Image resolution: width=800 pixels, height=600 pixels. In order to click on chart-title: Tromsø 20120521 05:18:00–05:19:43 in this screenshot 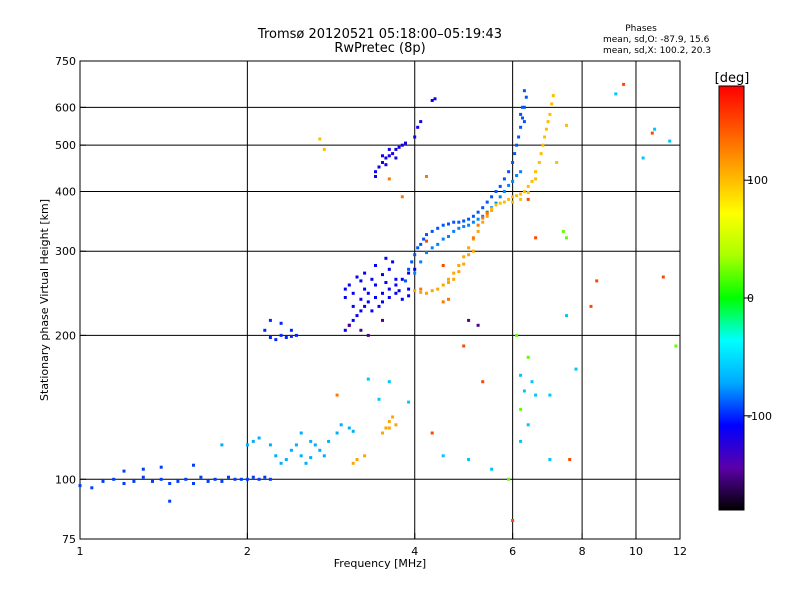, I will do `click(379, 34)`.